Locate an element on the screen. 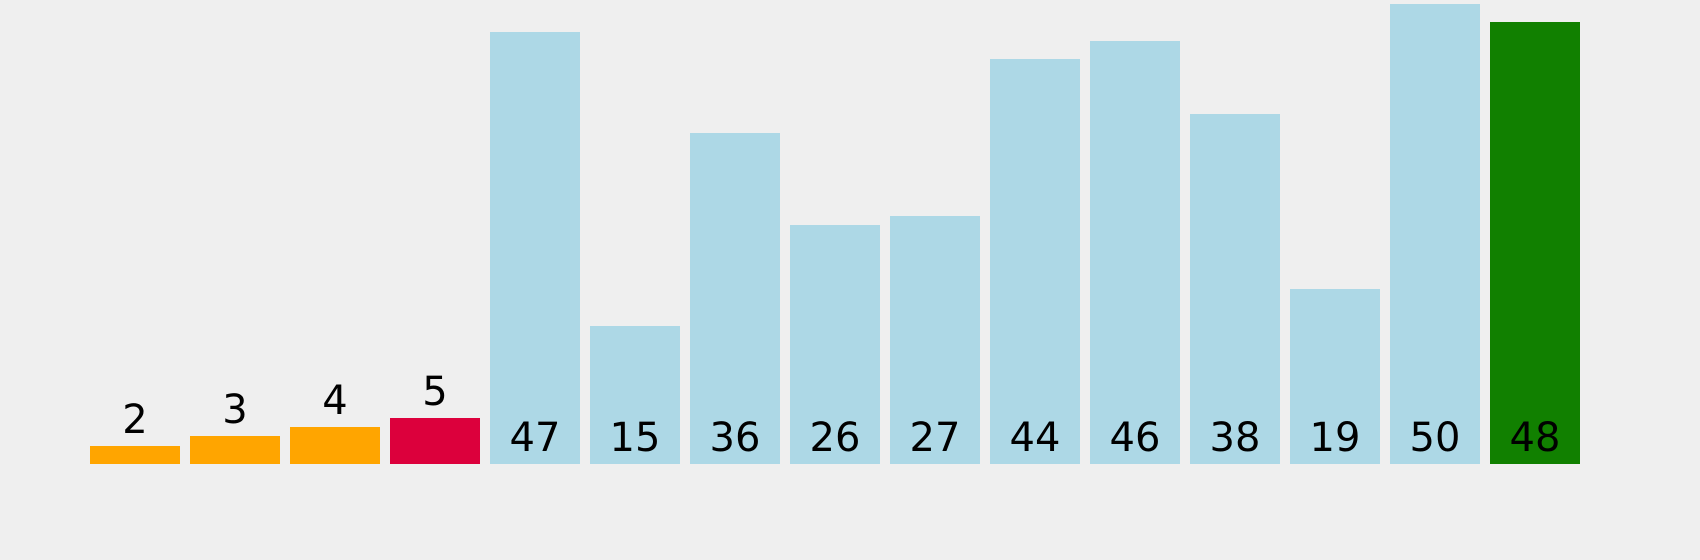 This screenshot has width=1700, height=560. bar-value-label-8: 26 is located at coordinates (835, 438).